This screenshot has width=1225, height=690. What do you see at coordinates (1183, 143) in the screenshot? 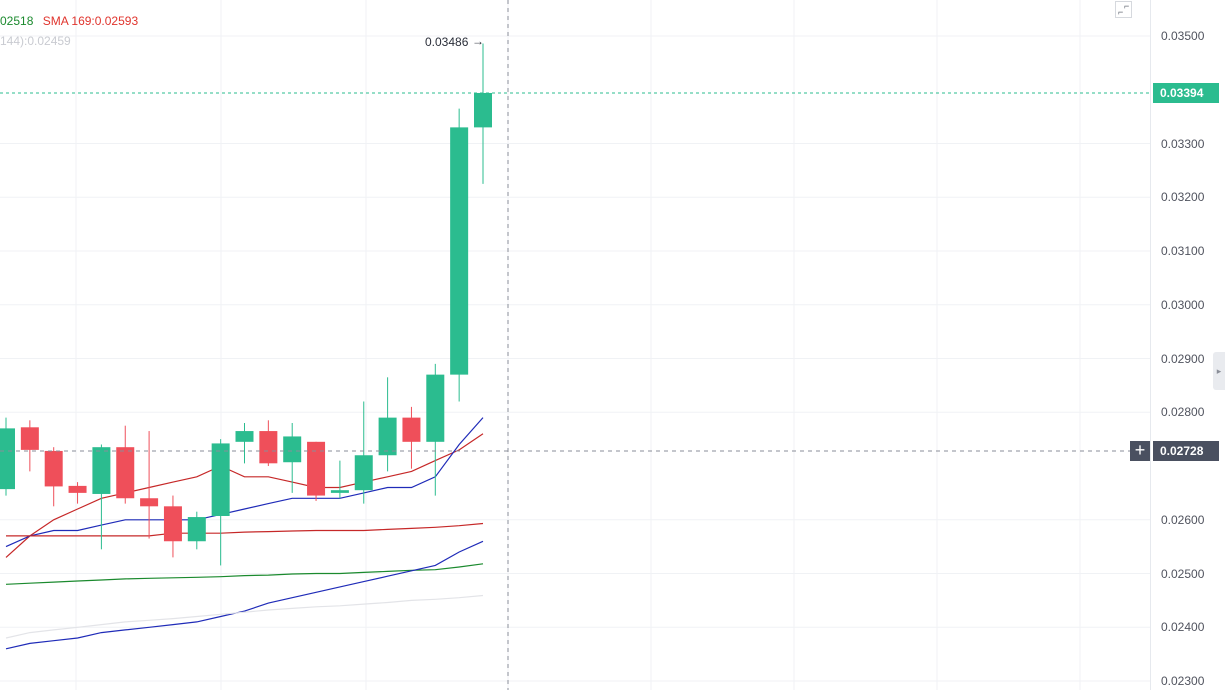
I see `price-tick-label: 0.03300` at bounding box center [1183, 143].